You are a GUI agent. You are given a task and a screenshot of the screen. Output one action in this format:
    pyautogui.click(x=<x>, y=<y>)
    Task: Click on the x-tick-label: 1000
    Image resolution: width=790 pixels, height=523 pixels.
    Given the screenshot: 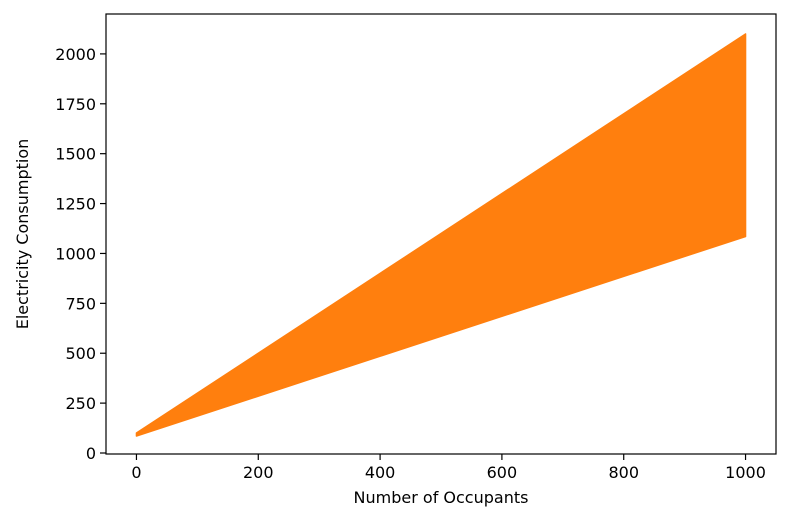 What is the action you would take?
    pyautogui.click(x=745, y=472)
    